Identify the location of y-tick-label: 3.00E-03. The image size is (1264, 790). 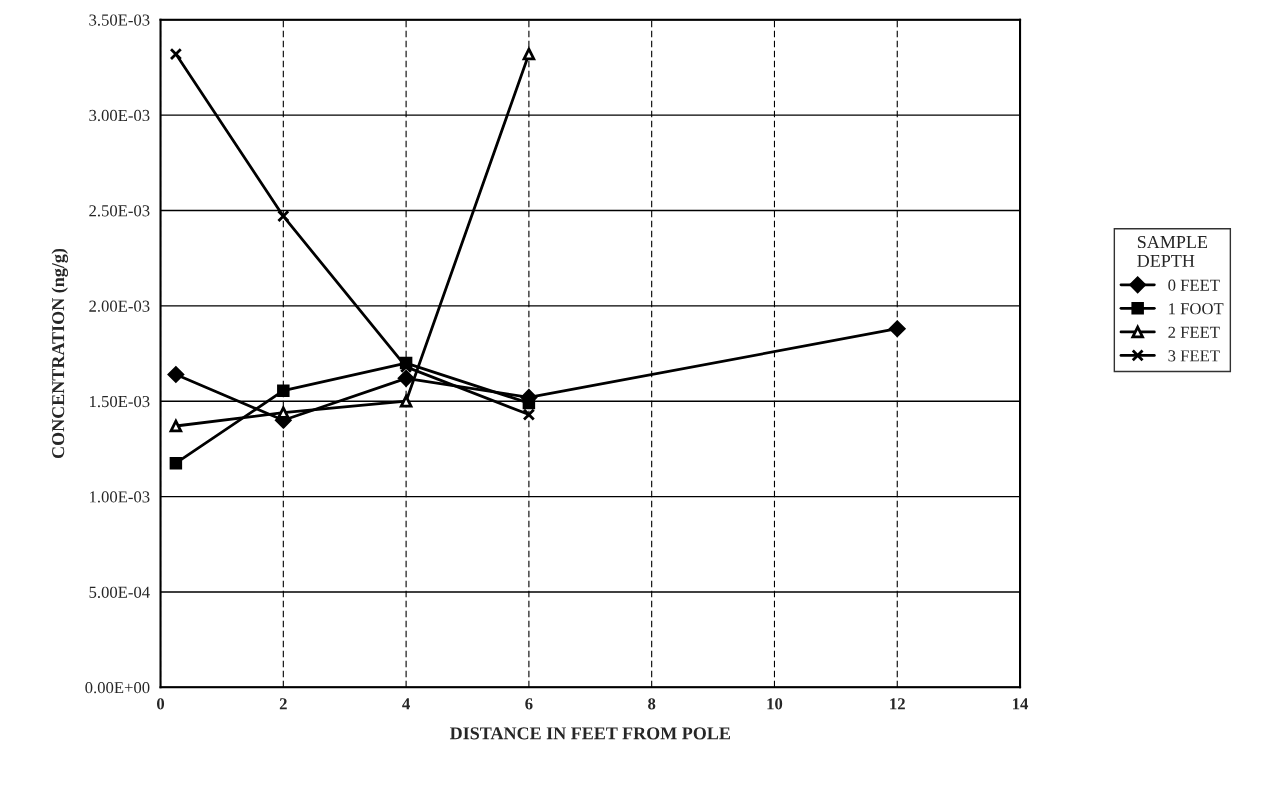
(119, 115).